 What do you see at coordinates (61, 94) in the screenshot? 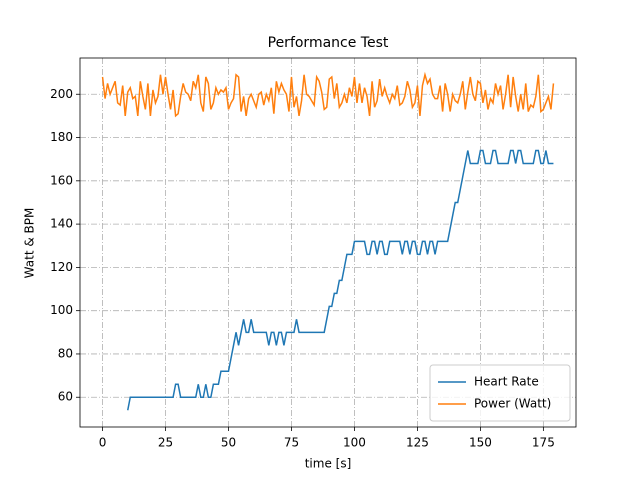
I see `y-tick-label: 200` at bounding box center [61, 94].